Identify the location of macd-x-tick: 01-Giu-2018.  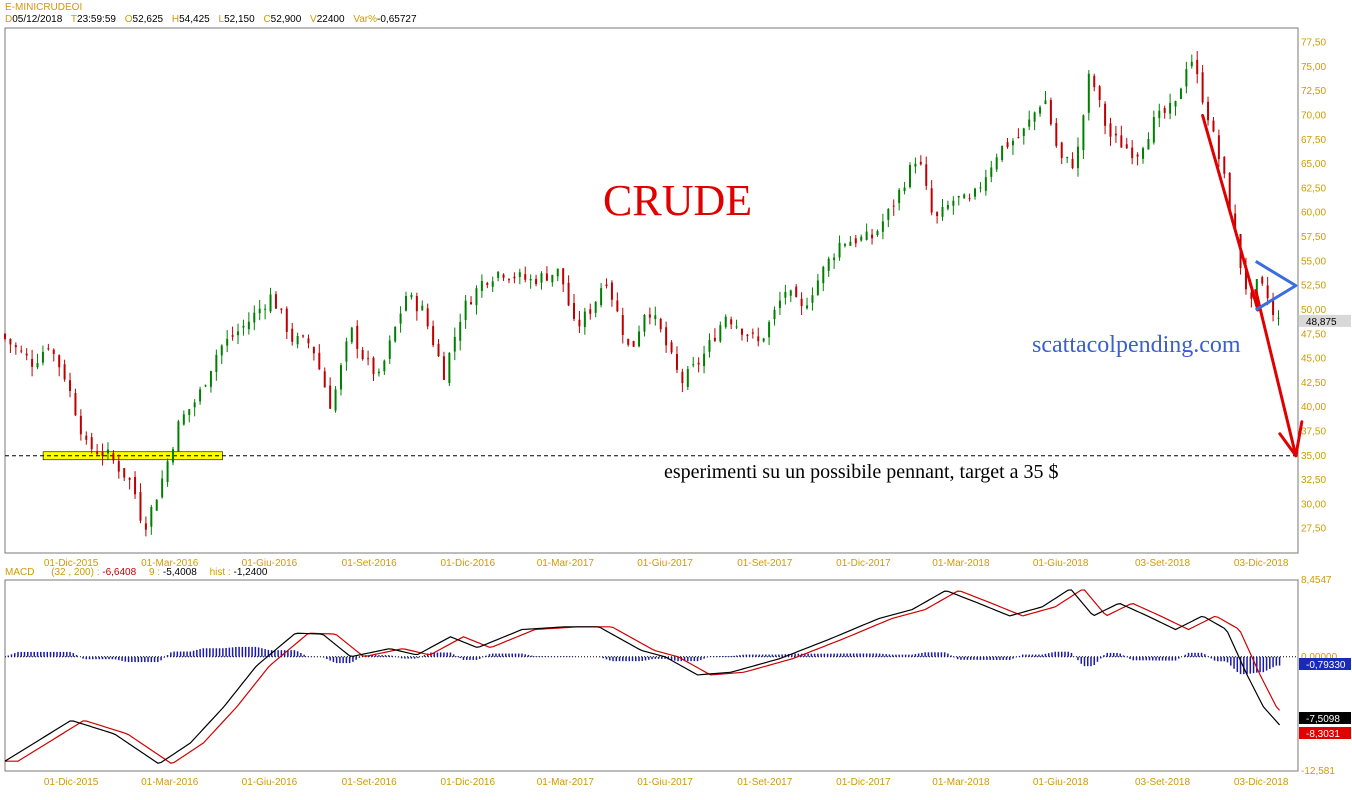
(1061, 782).